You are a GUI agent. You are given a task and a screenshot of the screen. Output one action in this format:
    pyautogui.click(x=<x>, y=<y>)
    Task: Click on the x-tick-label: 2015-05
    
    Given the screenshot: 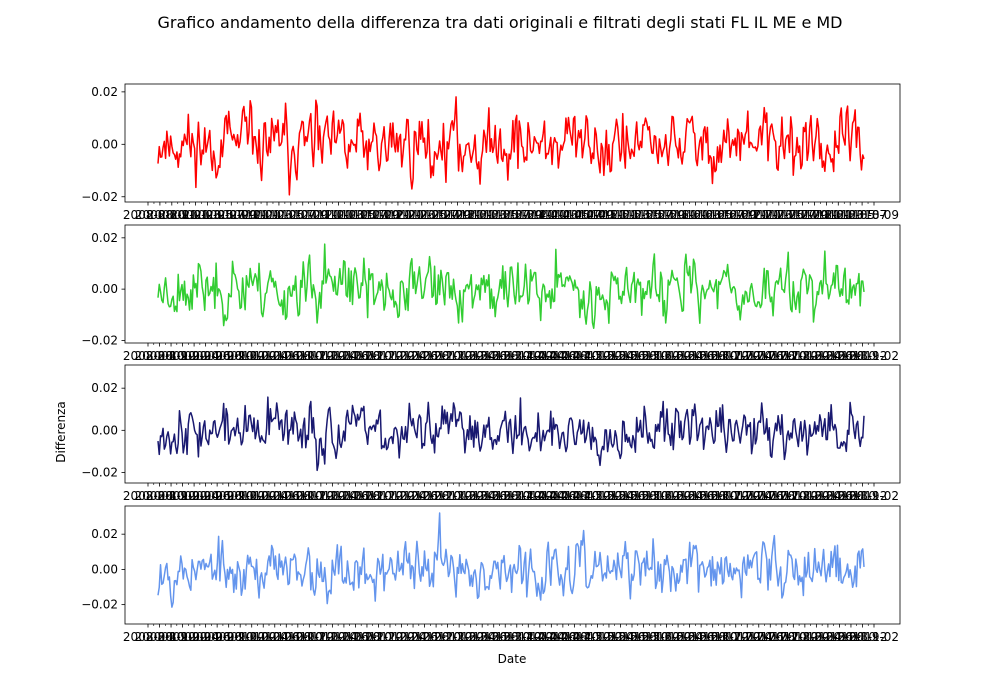 What is the action you would take?
    pyautogui.click(x=636, y=215)
    